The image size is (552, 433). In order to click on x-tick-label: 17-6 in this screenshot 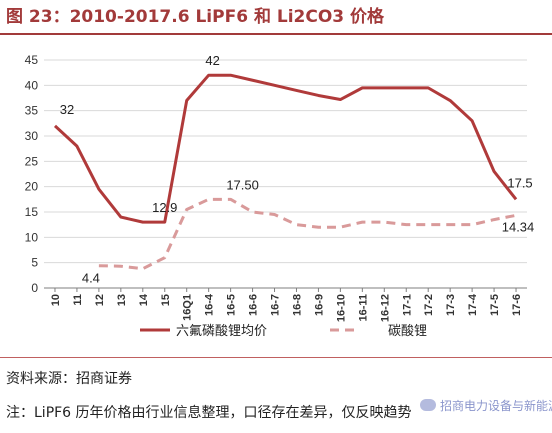, I will do `click(517, 305)`.